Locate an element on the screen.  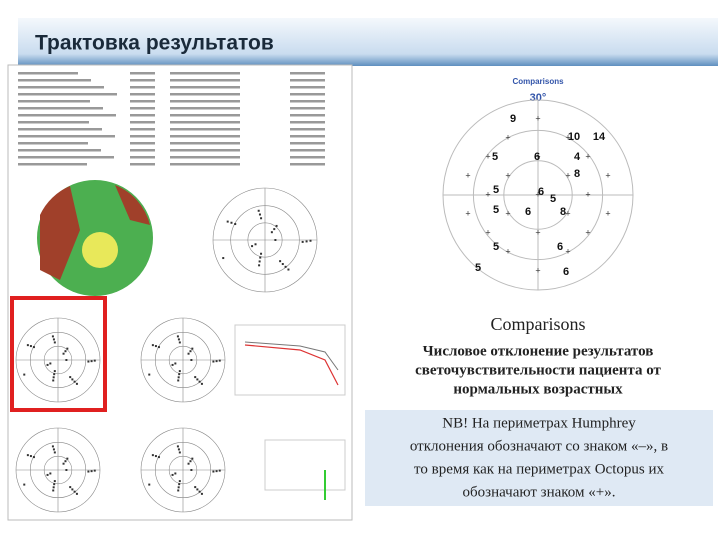
slide-title: Трактовка результатов is located at coordinates (154, 43).